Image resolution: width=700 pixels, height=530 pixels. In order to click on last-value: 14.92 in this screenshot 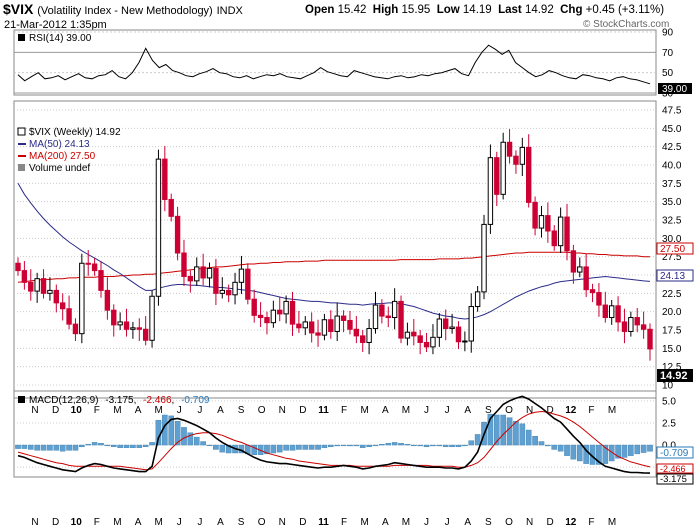, I will do `click(539, 10)`.